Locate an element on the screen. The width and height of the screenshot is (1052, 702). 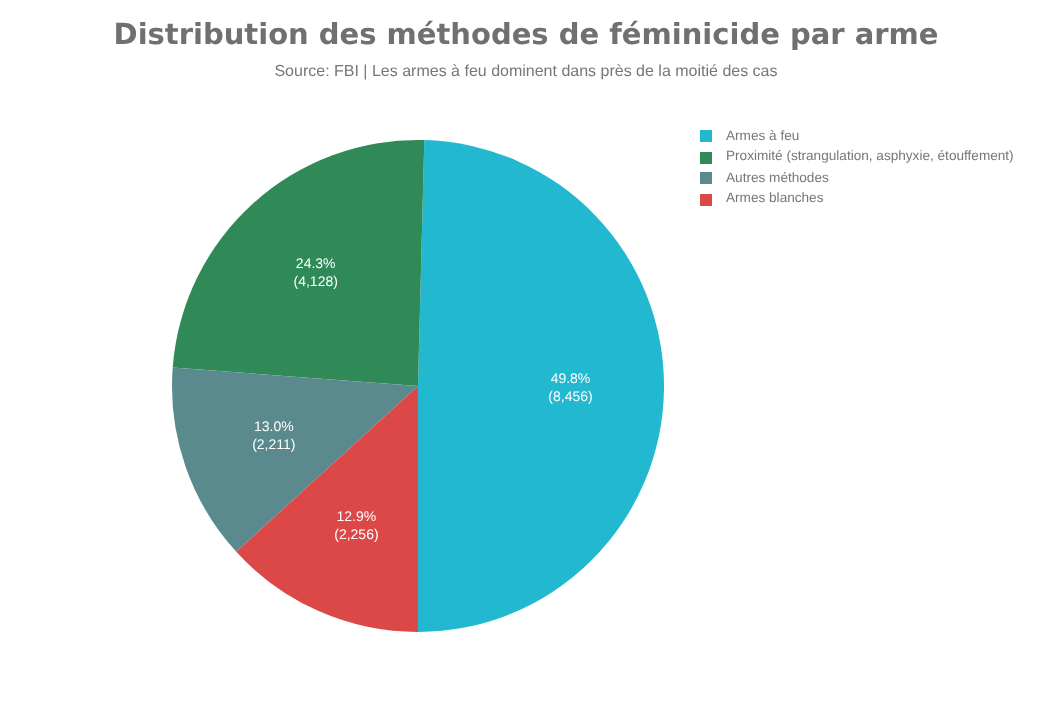
chart-title: Distribution des méthodes de féminicide par arme is located at coordinates (526, 36).